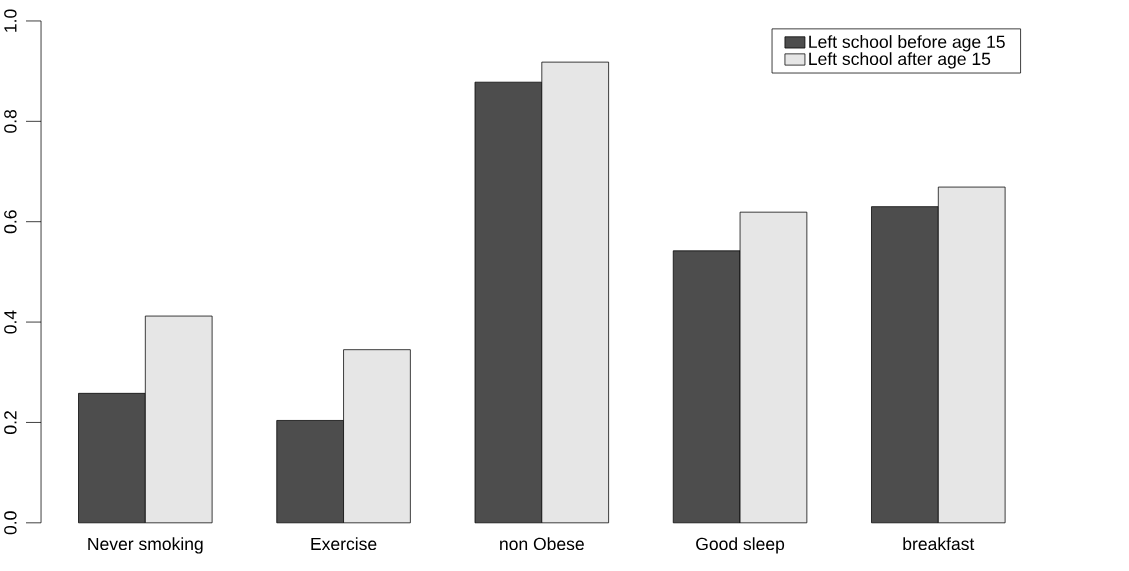  I want to click on legend-label: Left school before age 15, so click(907, 43).